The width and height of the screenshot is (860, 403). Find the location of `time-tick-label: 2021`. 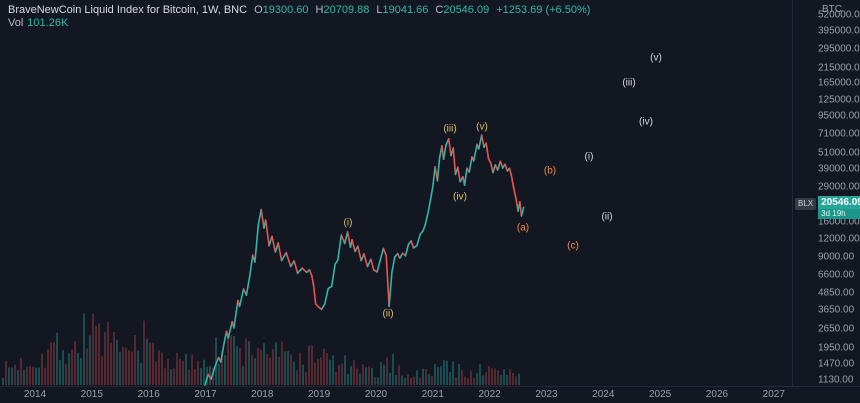

time-tick-label: 2021 is located at coordinates (432, 394).